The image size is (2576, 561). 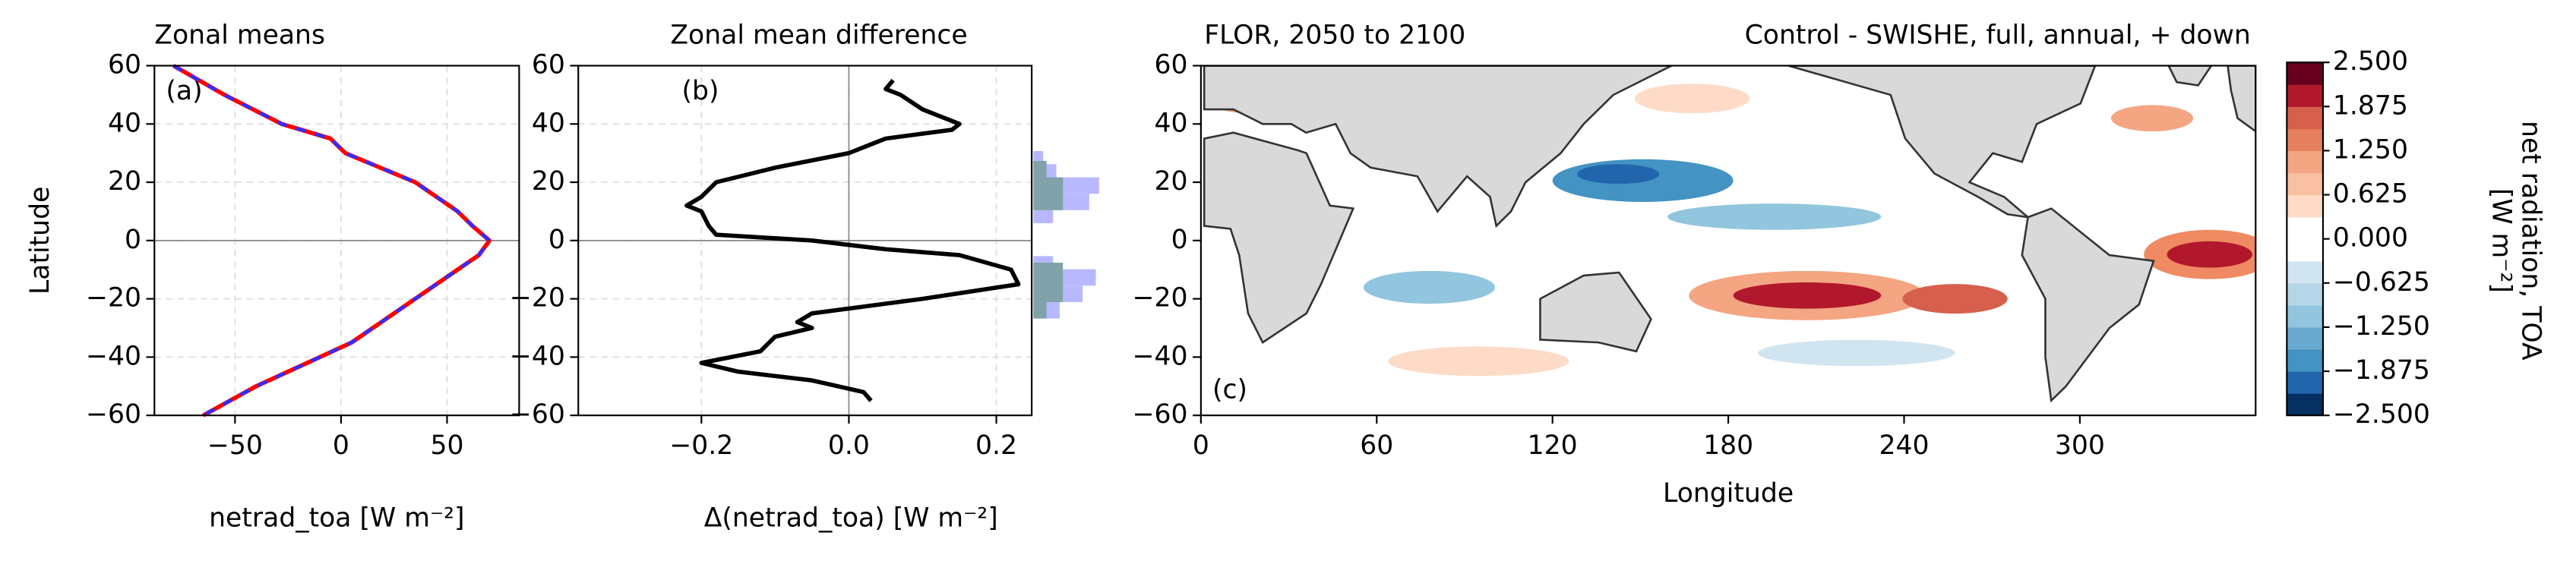 I want to click on colorbar-label: net radiation, TOA, so click(x=2530, y=241).